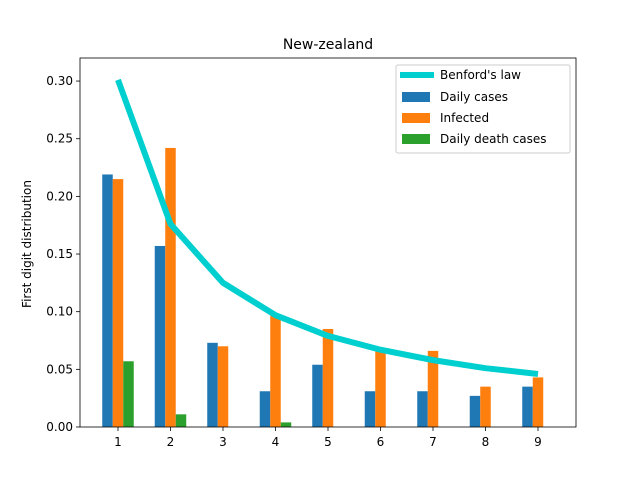 This screenshot has width=640, height=480. I want to click on y-tick-label: 0.20, so click(59, 196).